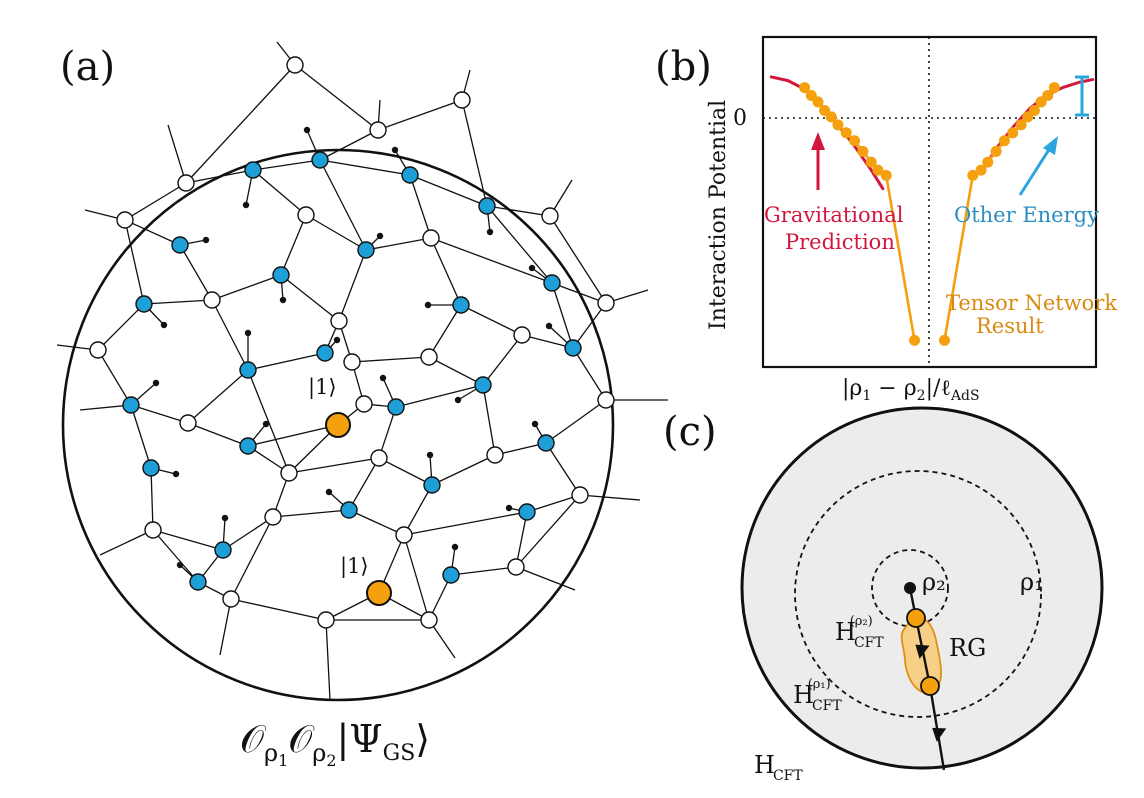  What do you see at coordinates (916, 618) in the screenshot?
I see `rho2-point` at bounding box center [916, 618].